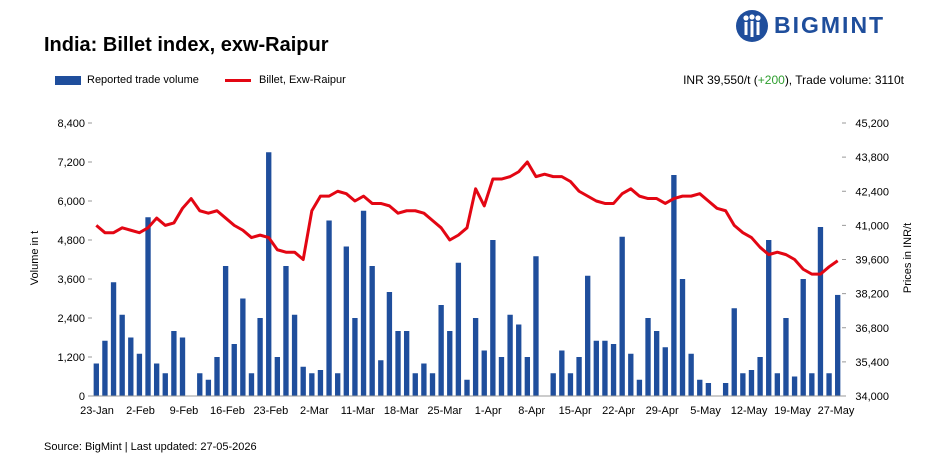  Describe the element at coordinates (127, 80) in the screenshot. I see `legend-item-volume: Reported trade volume` at that location.